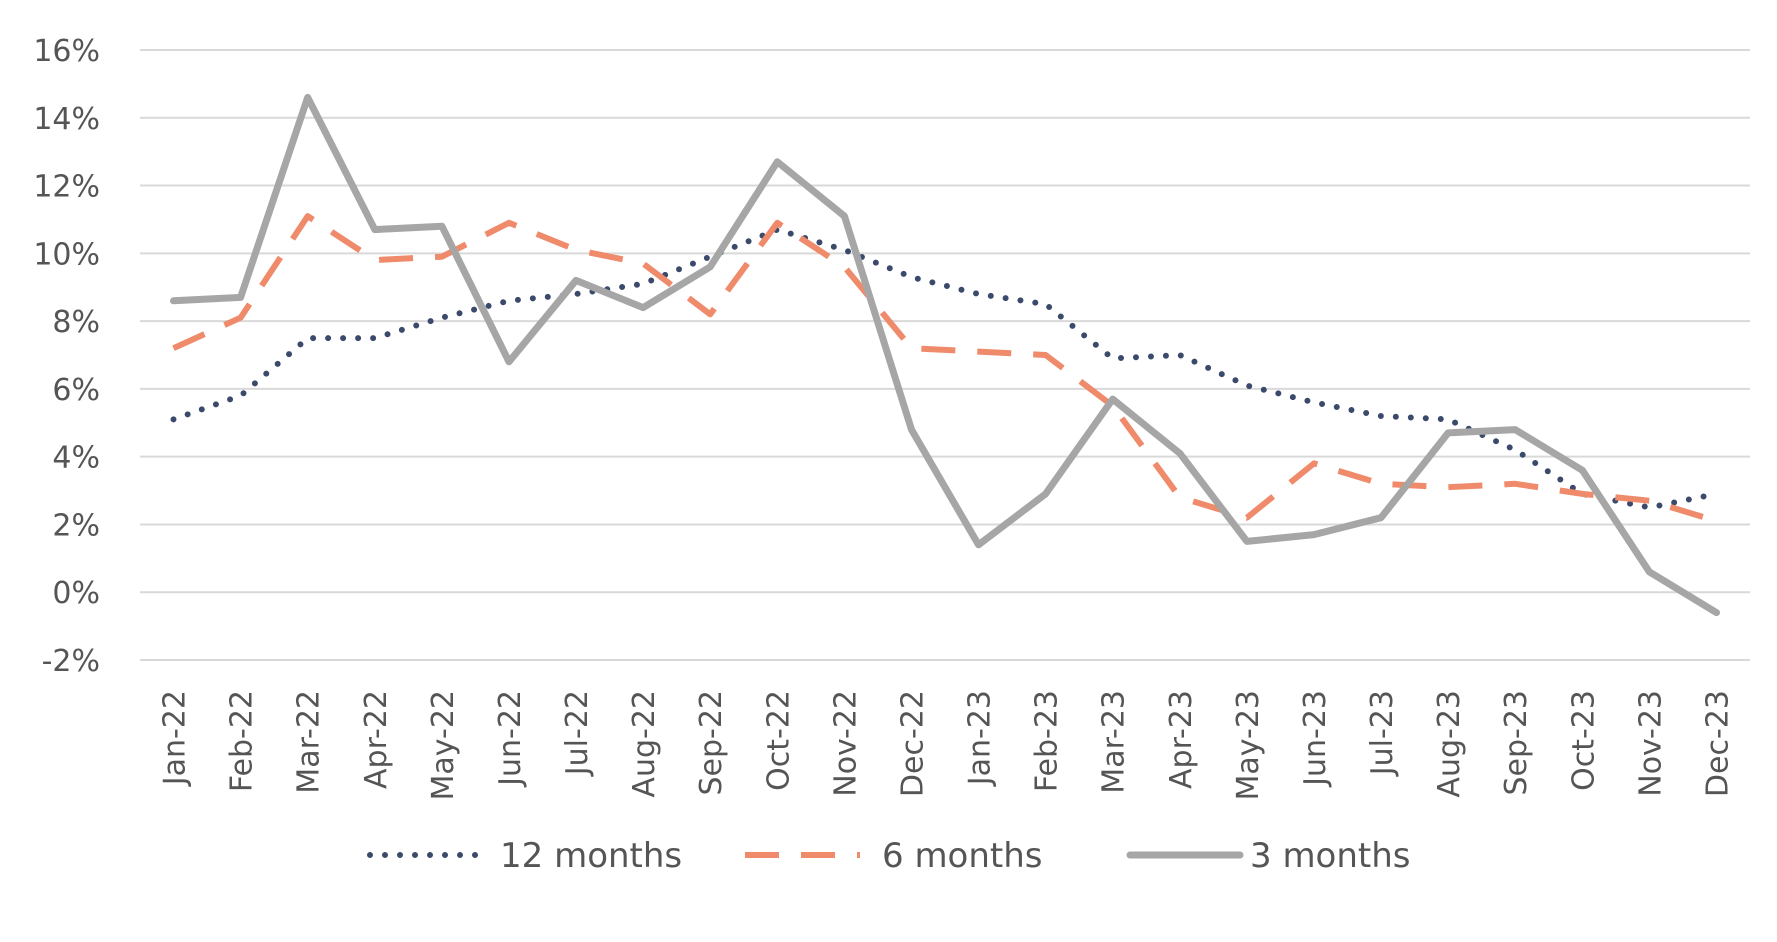 The height and width of the screenshot is (942, 1777). Describe the element at coordinates (66, 187) in the screenshot. I see `y-tick-label: 12%` at that location.